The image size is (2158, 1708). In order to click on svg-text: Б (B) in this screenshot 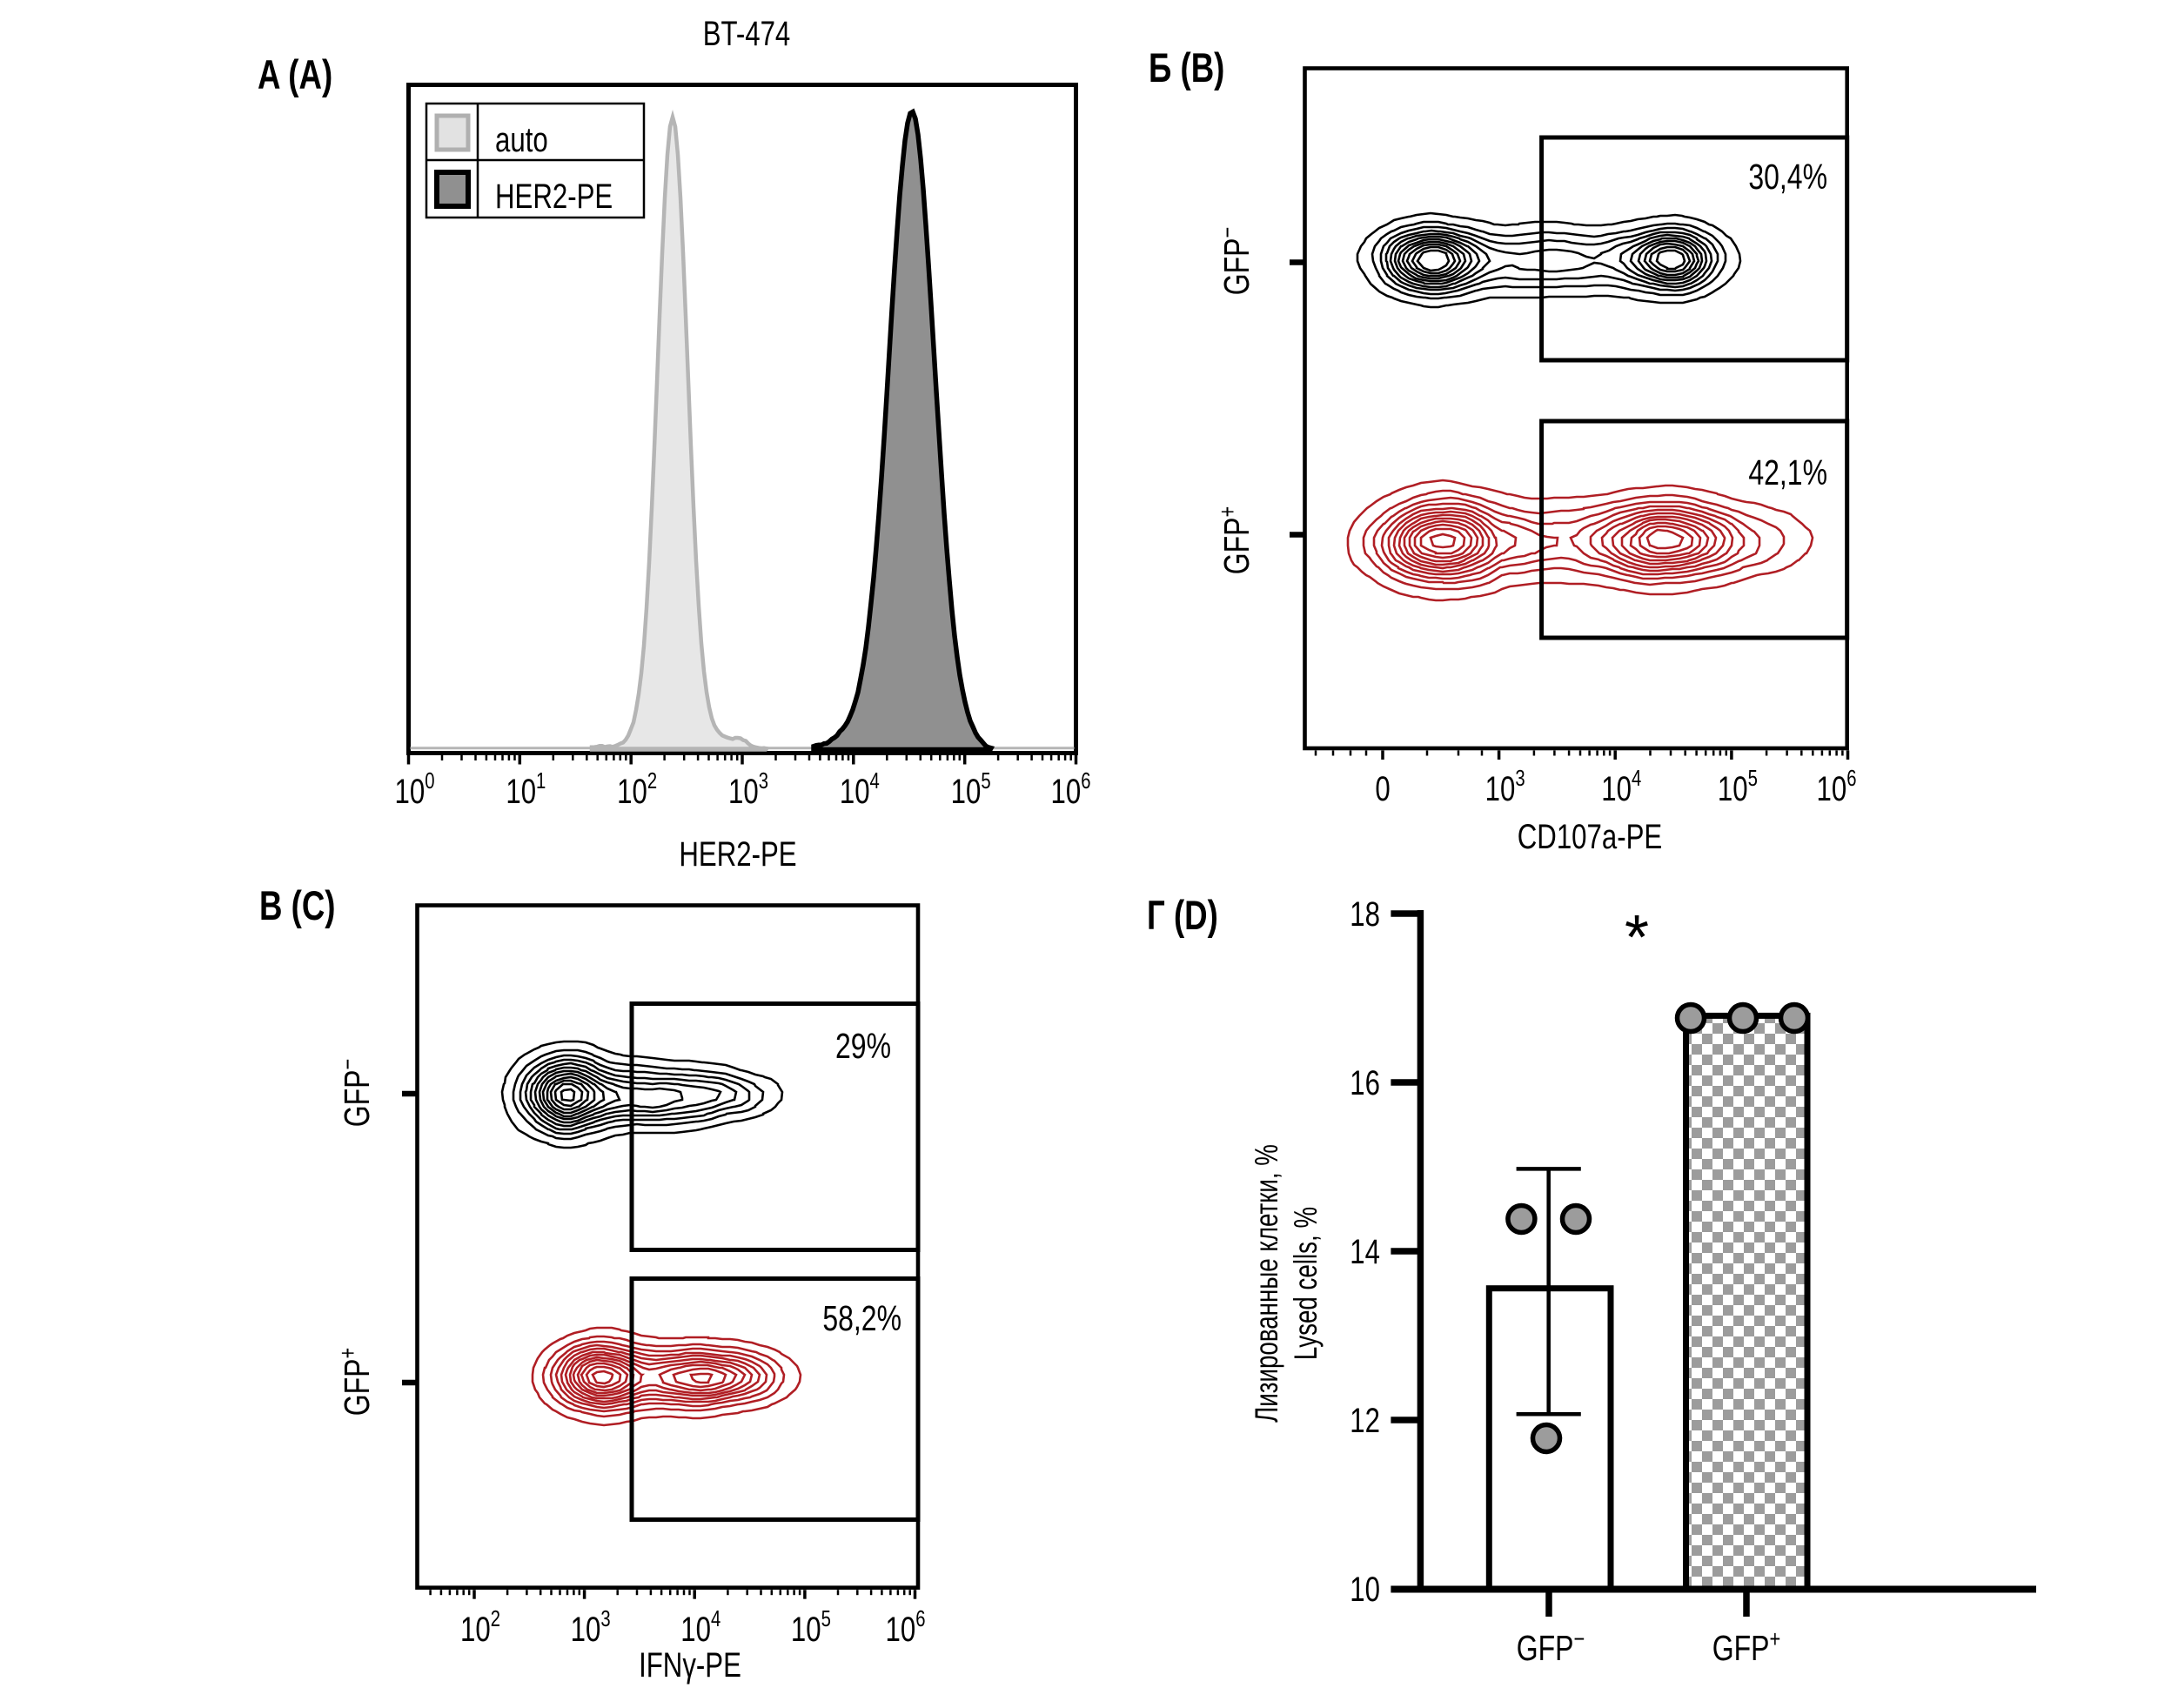, I will do `click(1186, 68)`.